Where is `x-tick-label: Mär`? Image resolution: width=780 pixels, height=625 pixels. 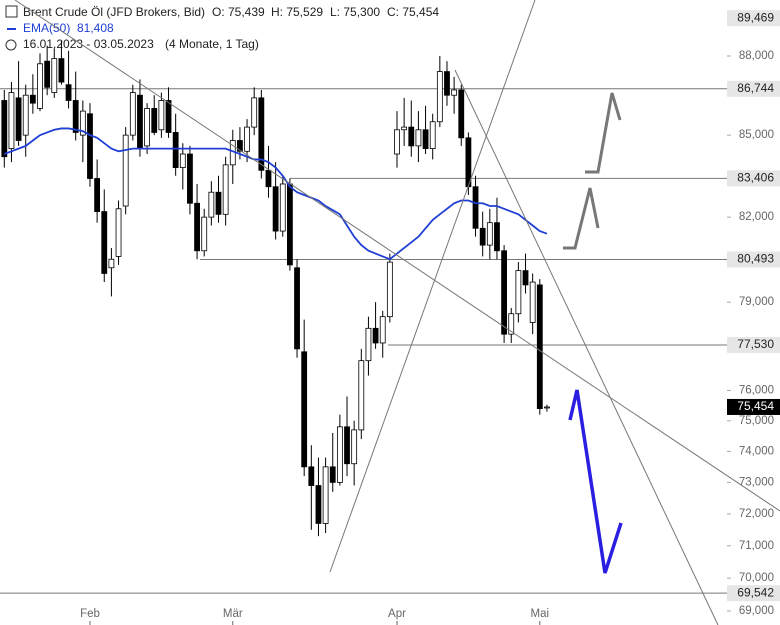
x-tick-label: Mär is located at coordinates (233, 614).